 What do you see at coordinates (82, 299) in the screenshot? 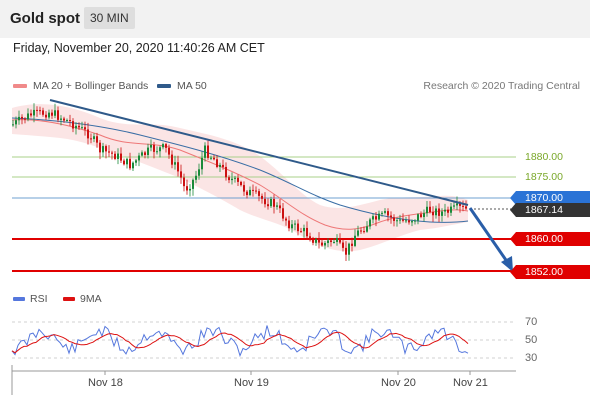
I see `legend-9ma: 9MA` at bounding box center [82, 299].